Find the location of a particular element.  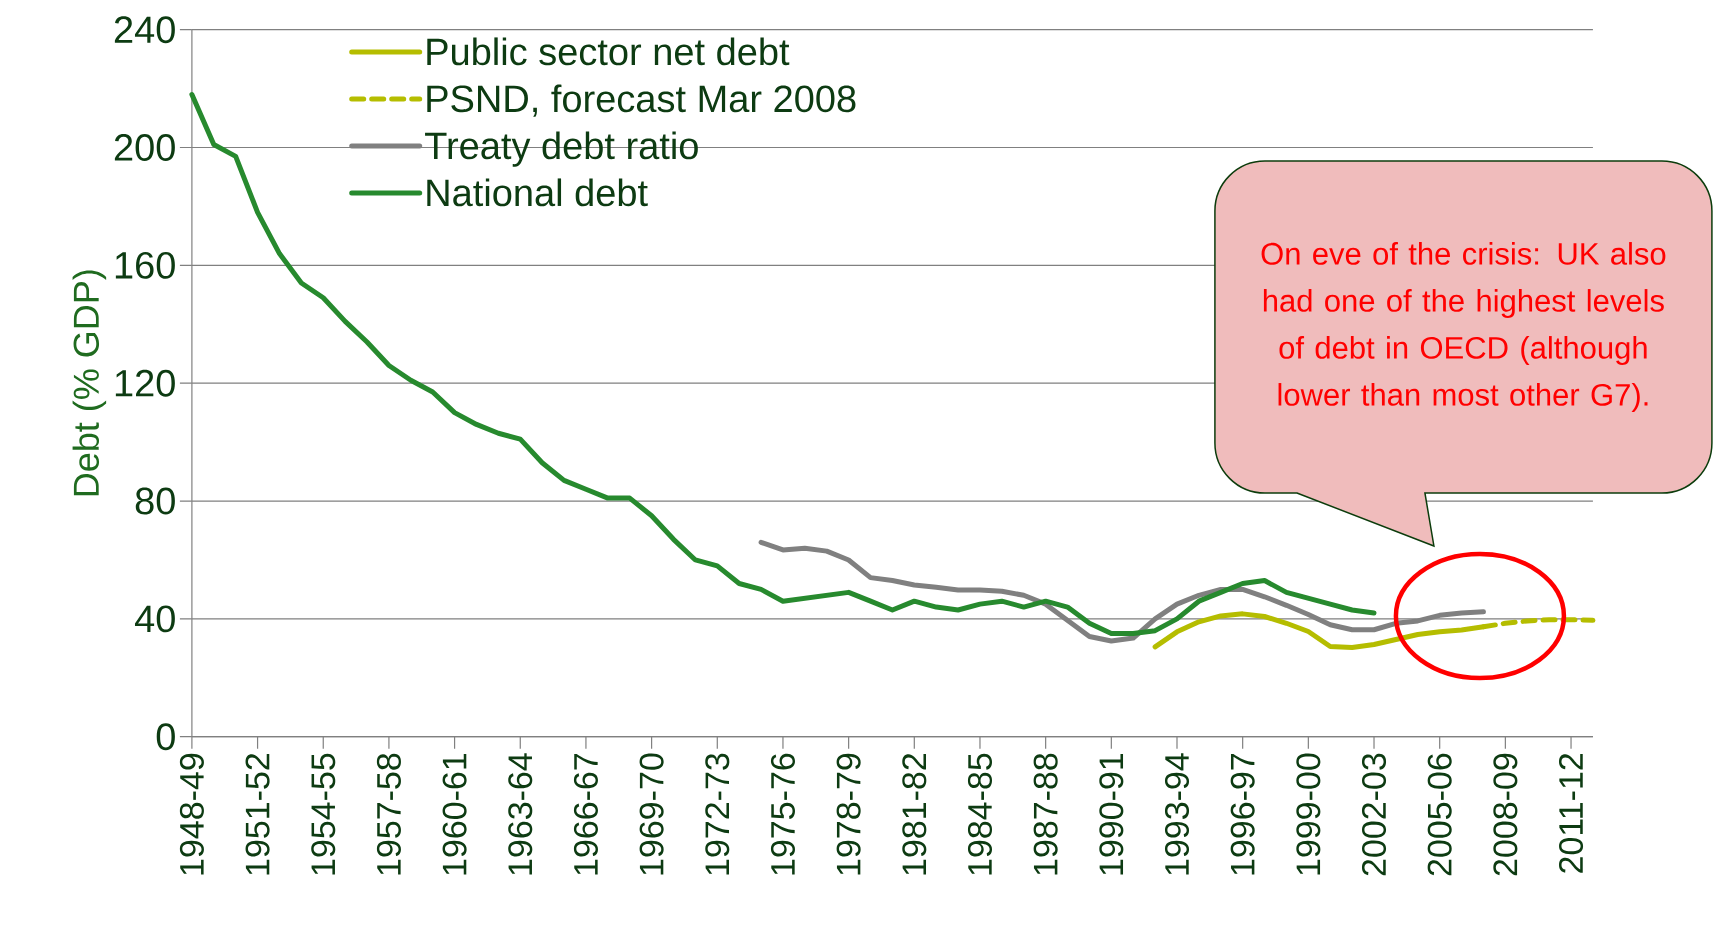

x-tick-label: 1957-58 is located at coordinates (388, 814).